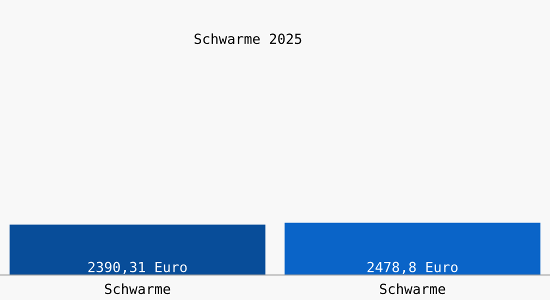 This screenshot has width=550, height=300. What do you see at coordinates (413, 268) in the screenshot?
I see `data-label: 2478,8 Euro` at bounding box center [413, 268].